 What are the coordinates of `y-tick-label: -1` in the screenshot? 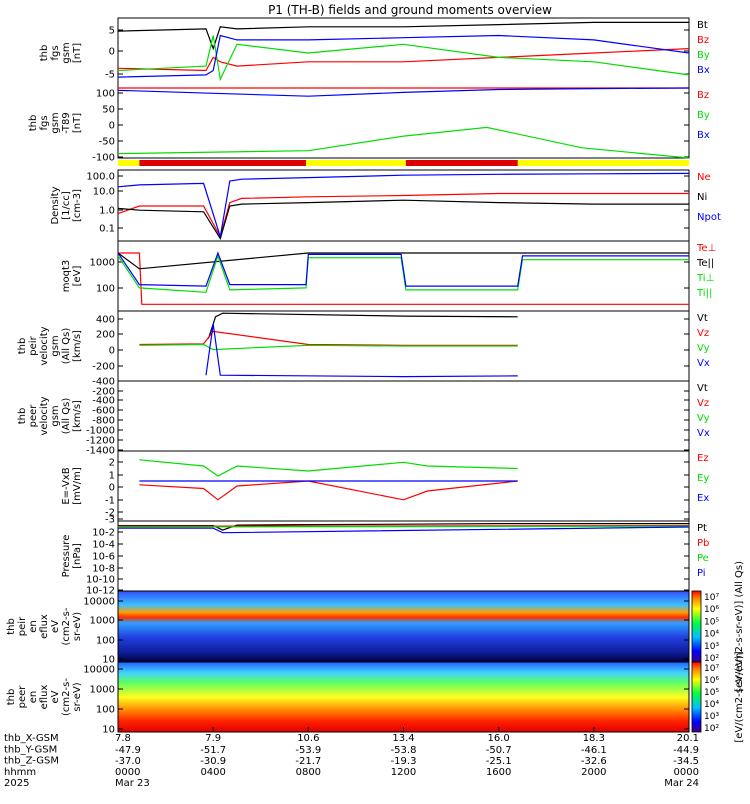 It's located at (110, 501).